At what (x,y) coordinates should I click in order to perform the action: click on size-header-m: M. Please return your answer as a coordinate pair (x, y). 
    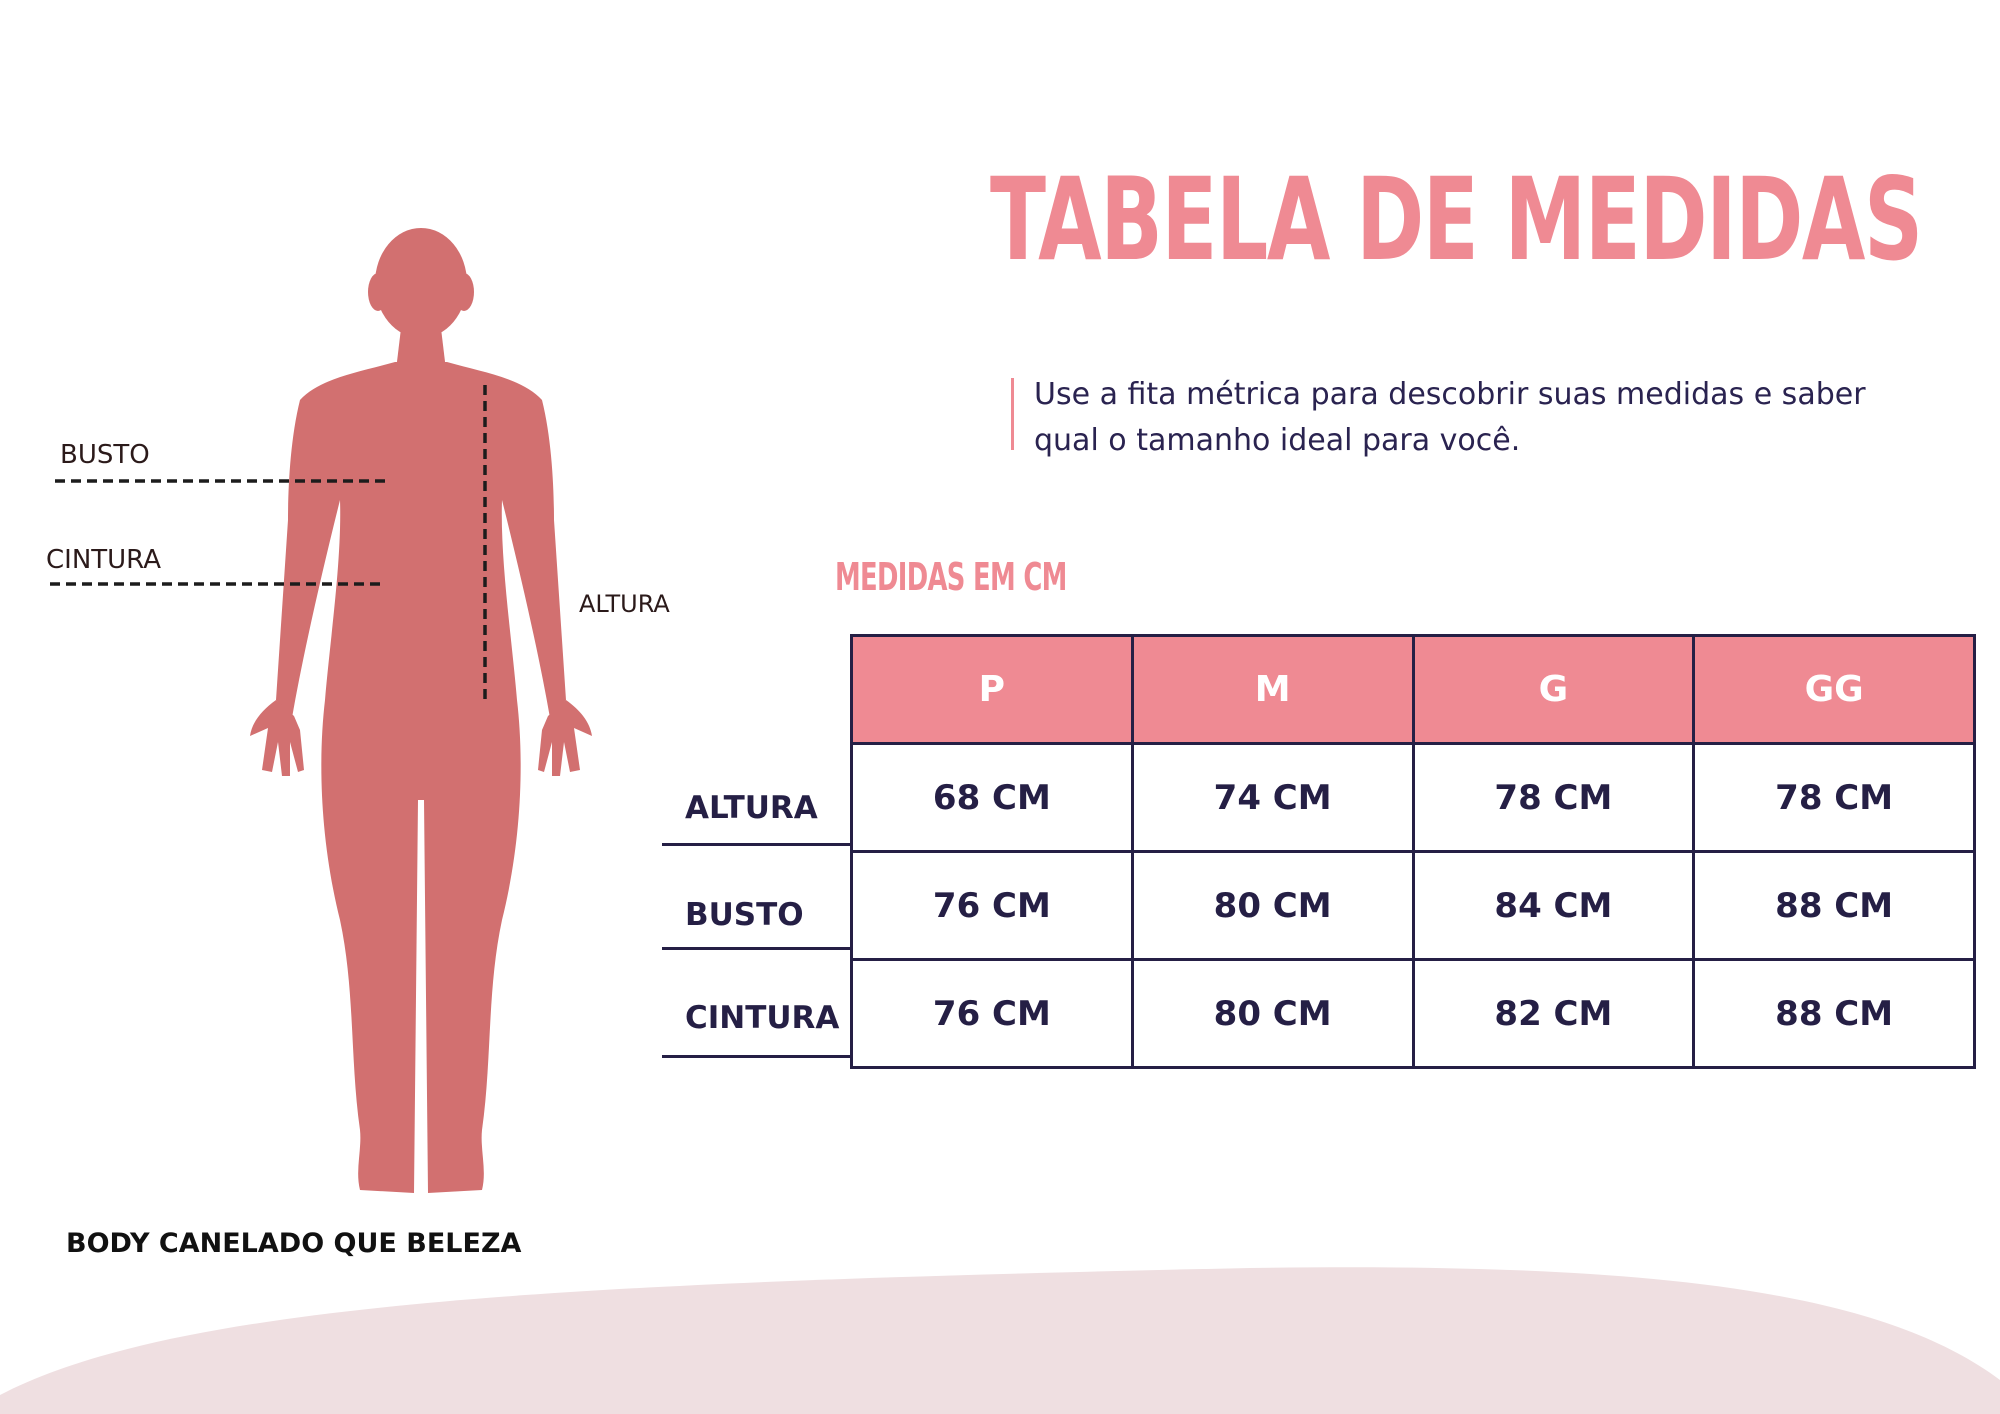
    Looking at the image, I should click on (1272, 689).